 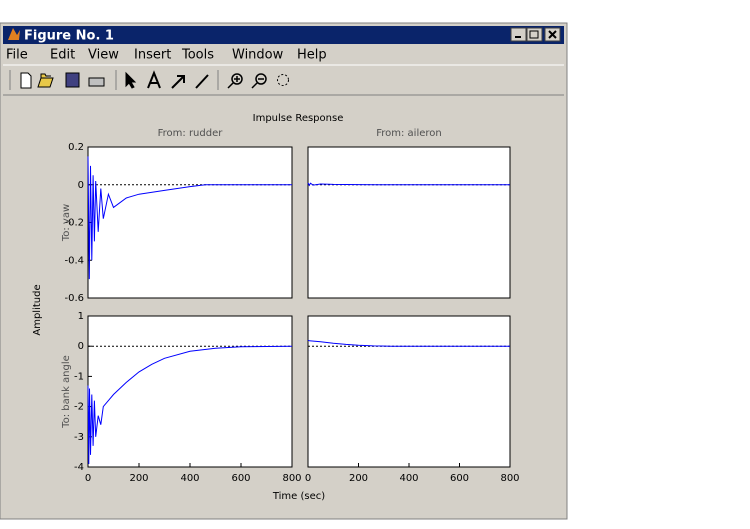 What do you see at coordinates (17, 55) in the screenshot?
I see `menu-item: File` at bounding box center [17, 55].